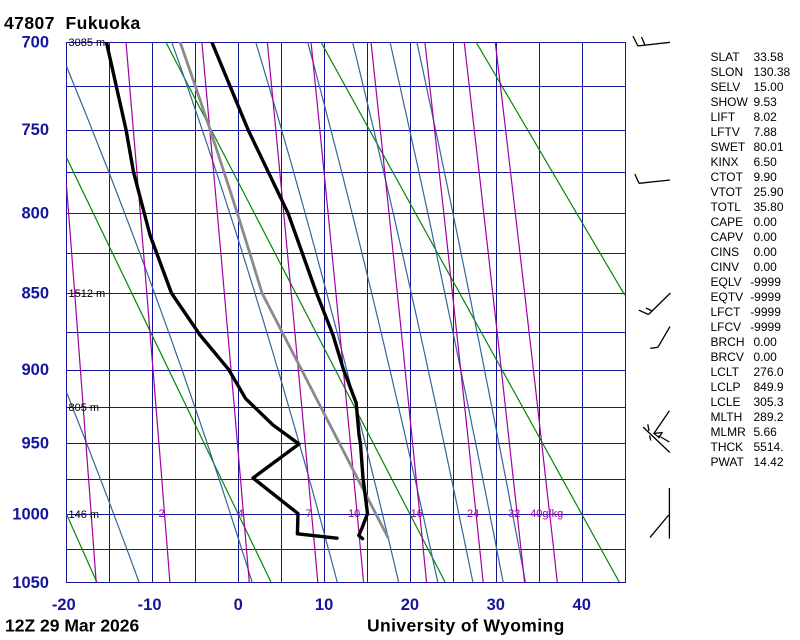 This screenshot has width=800, height=640. What do you see at coordinates (769, 192) in the screenshot?
I see `svg-text: 25.90` at bounding box center [769, 192].